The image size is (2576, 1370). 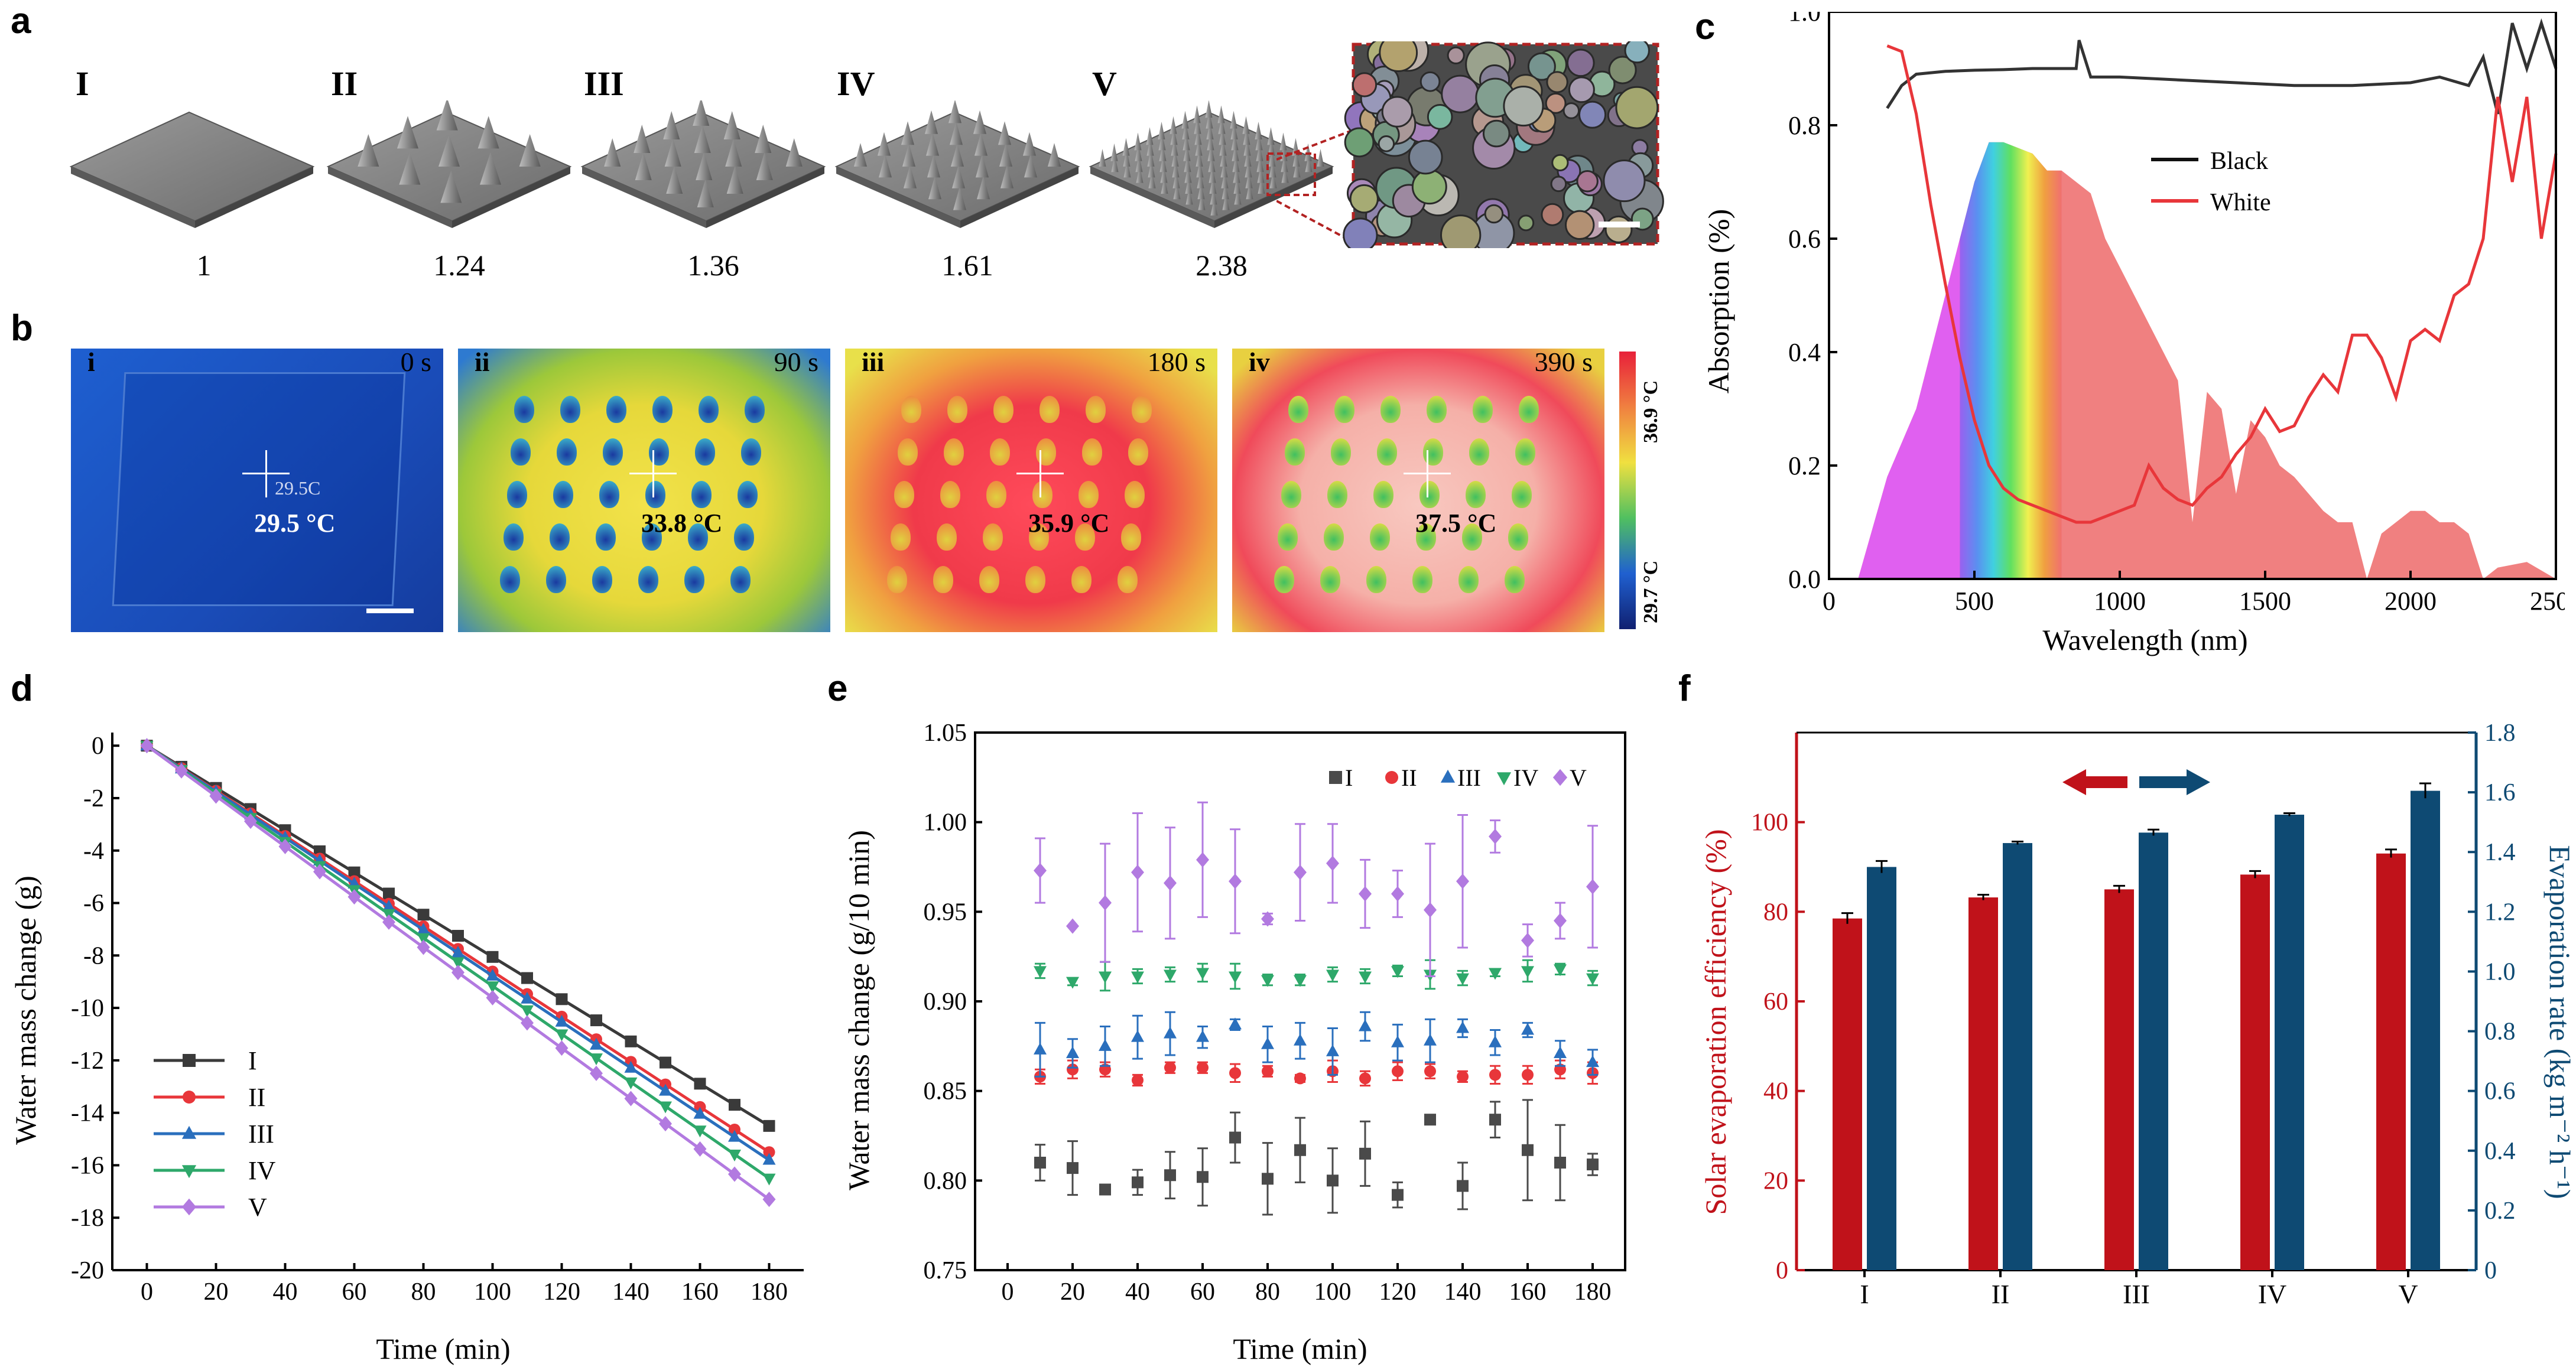 What do you see at coordinates (1983, 1084) in the screenshot?
I see `efficiency-bar` at bounding box center [1983, 1084].